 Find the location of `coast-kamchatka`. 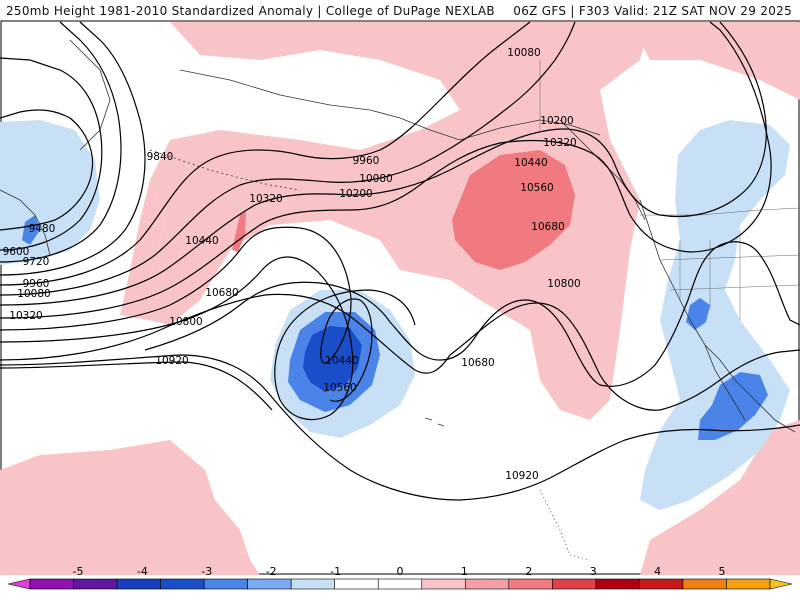

coast-kamchatka is located at coordinates (90, 95).